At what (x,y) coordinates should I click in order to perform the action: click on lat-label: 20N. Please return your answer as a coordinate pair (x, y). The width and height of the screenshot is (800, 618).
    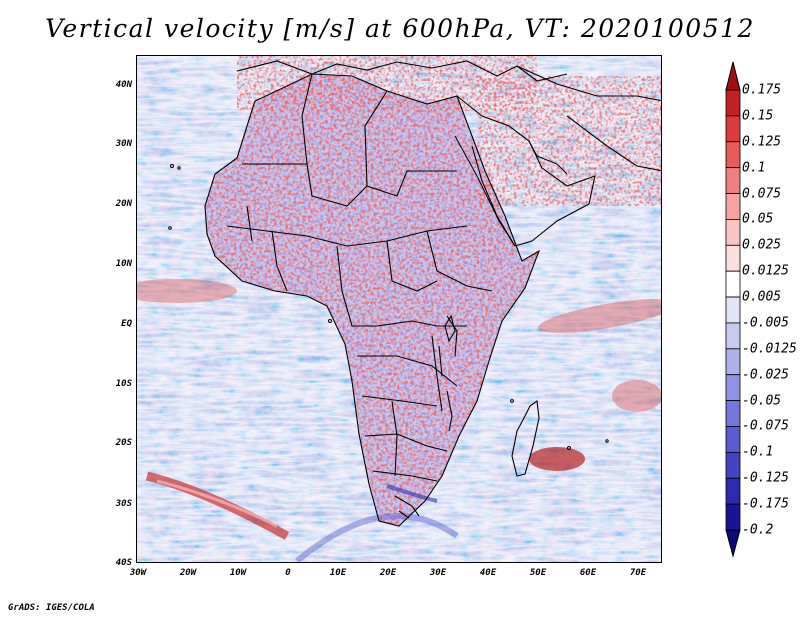
    Looking at the image, I should click on (123, 204).